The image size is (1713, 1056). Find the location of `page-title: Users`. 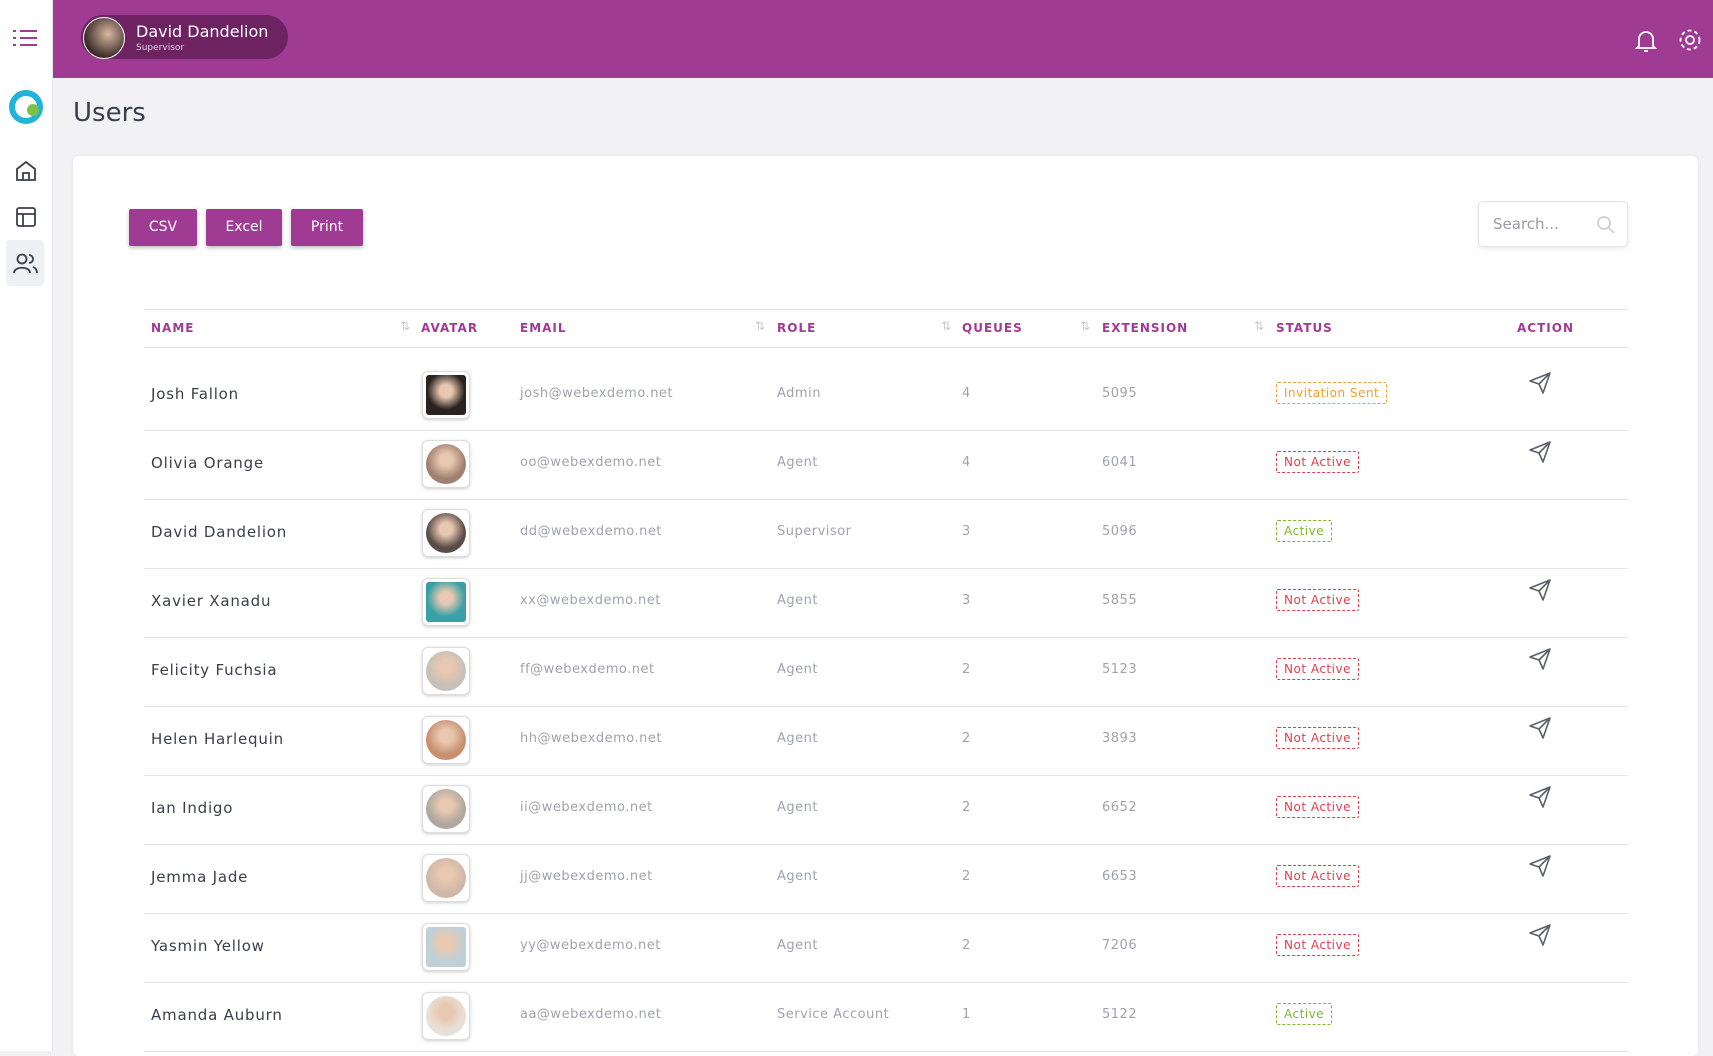

page-title: Users is located at coordinates (109, 113).